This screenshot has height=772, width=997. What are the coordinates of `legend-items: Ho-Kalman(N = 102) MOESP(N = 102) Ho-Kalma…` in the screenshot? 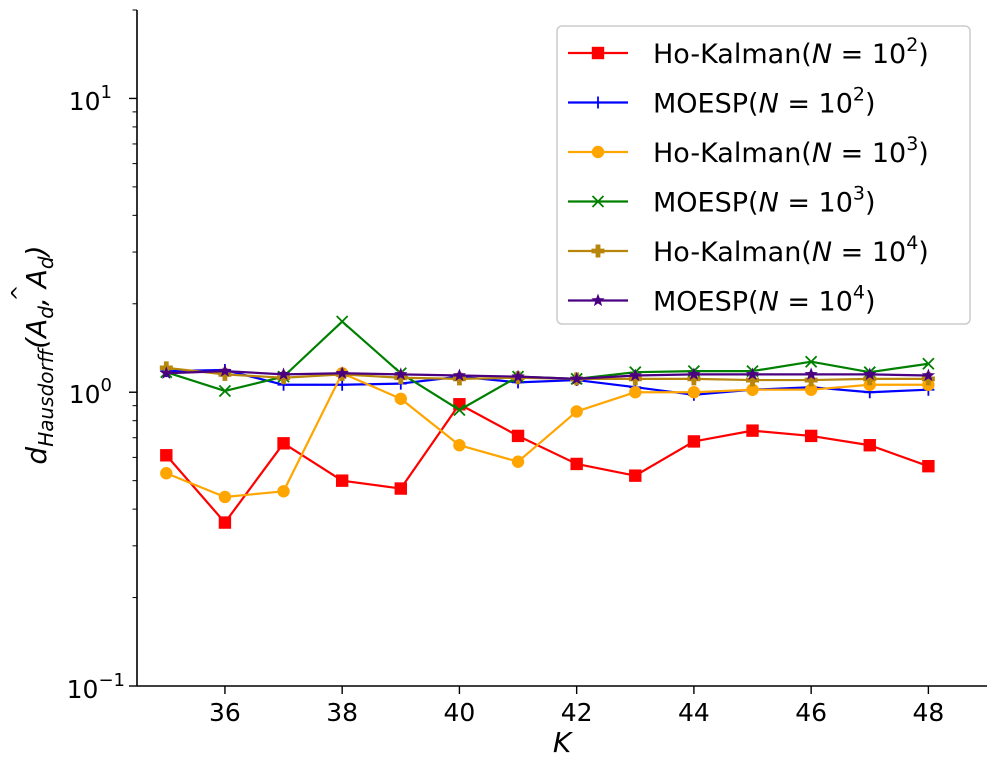 It's located at (748, 176).